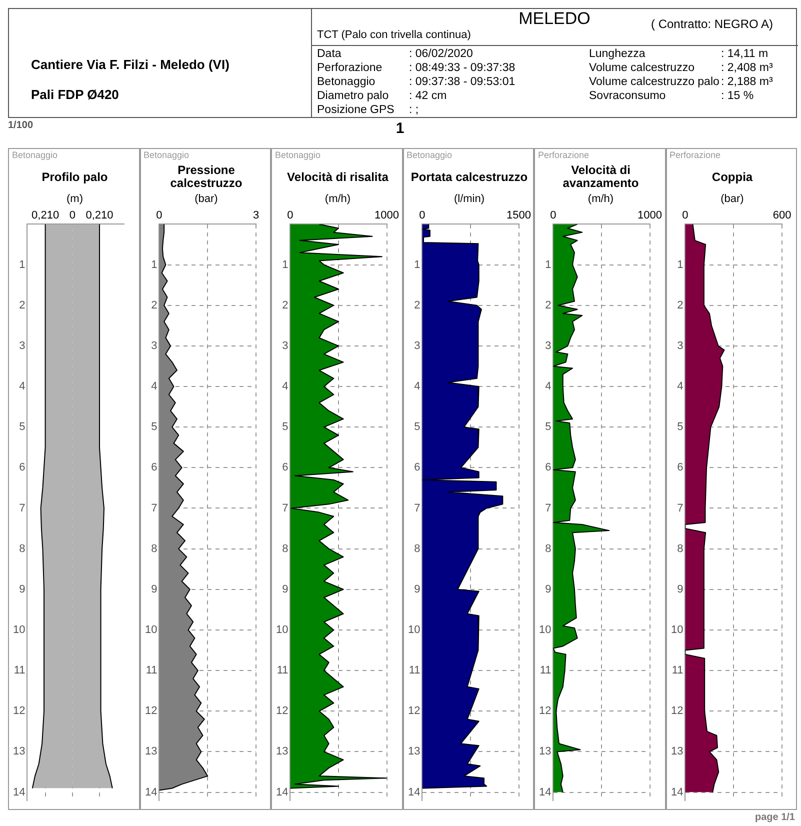 The width and height of the screenshot is (801, 826). What do you see at coordinates (469, 177) in the screenshot?
I see `chart-title: Portata calcestruzzo` at bounding box center [469, 177].